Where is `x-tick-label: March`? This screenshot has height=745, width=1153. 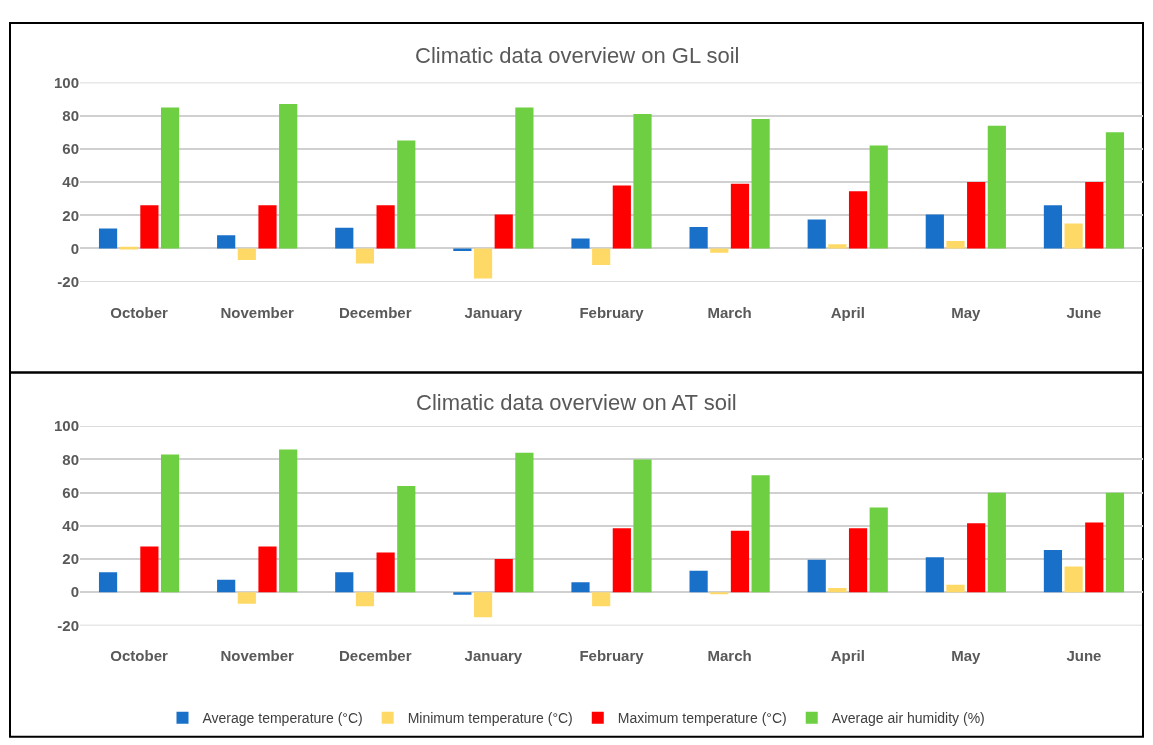
x-tick-label: March is located at coordinates (729, 312).